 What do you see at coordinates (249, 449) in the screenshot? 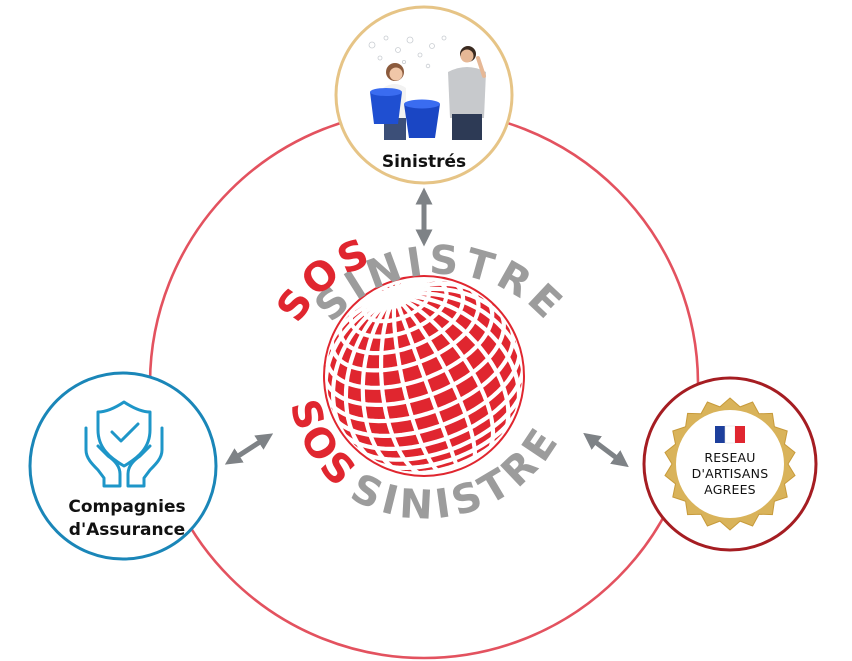
I see `arrow-left` at bounding box center [249, 449].